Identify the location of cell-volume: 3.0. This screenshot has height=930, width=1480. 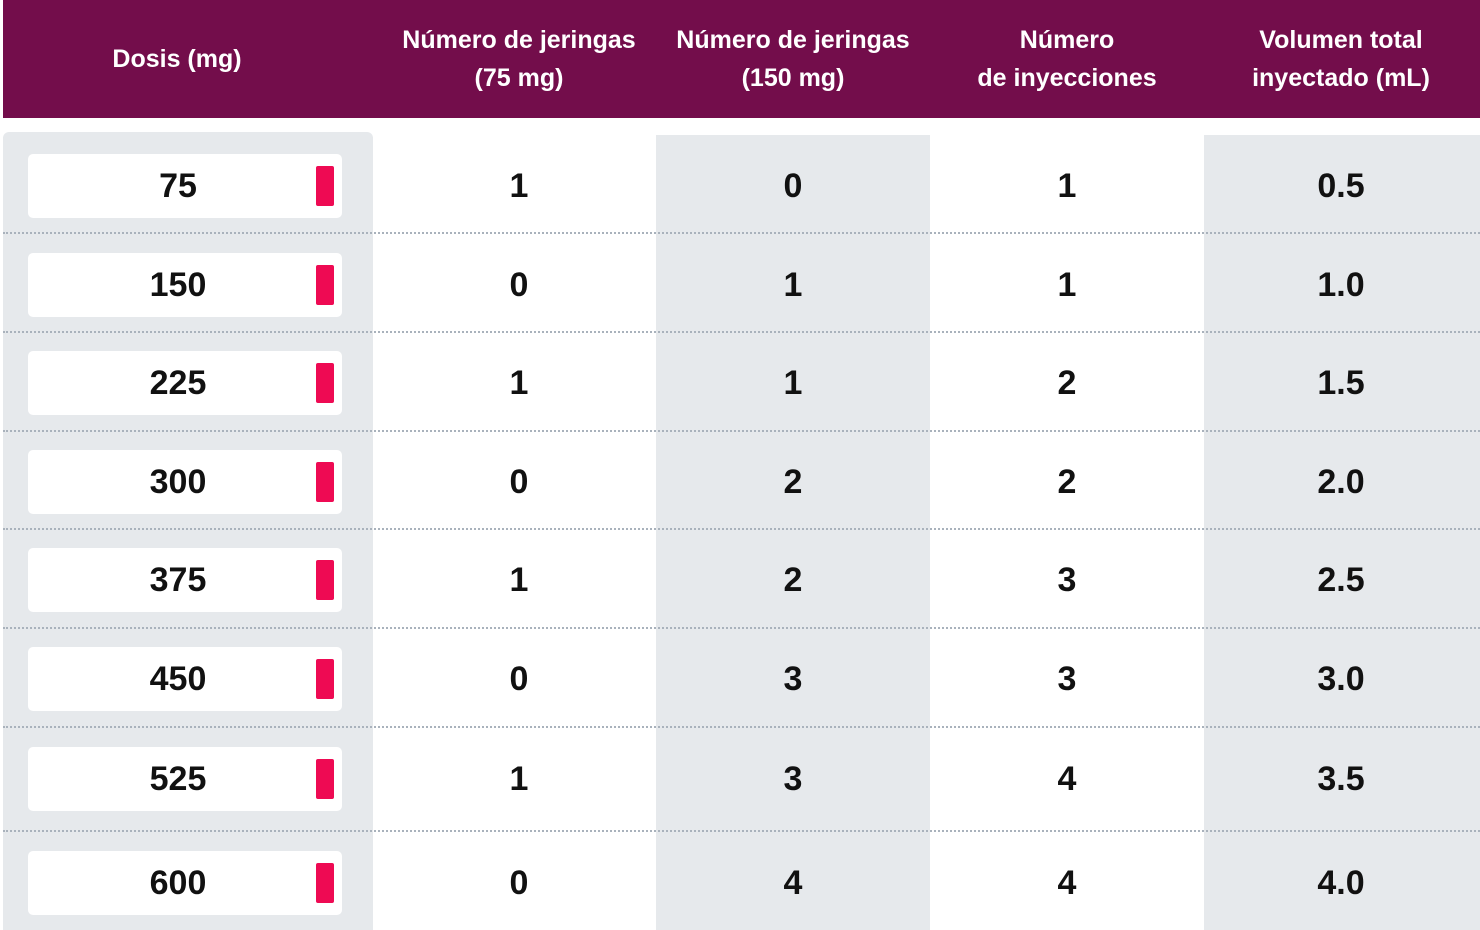
(1341, 678).